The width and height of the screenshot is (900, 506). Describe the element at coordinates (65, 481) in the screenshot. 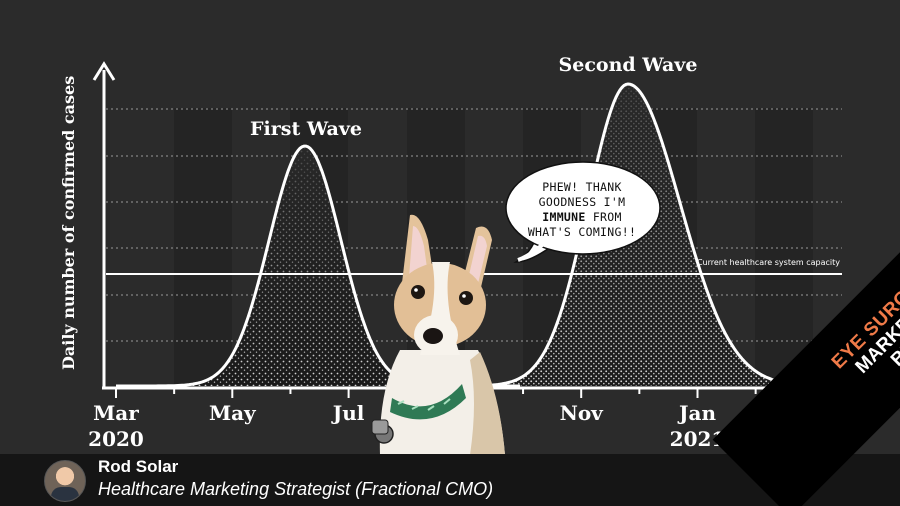

I see `author-avatar` at that location.